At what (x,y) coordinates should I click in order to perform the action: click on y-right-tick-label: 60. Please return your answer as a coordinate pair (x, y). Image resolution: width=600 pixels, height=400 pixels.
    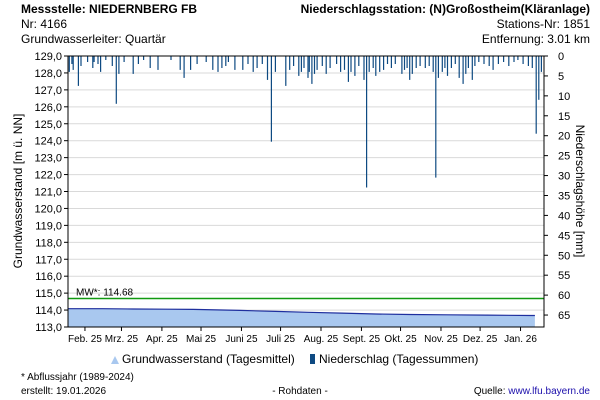
    Looking at the image, I should click on (564, 296).